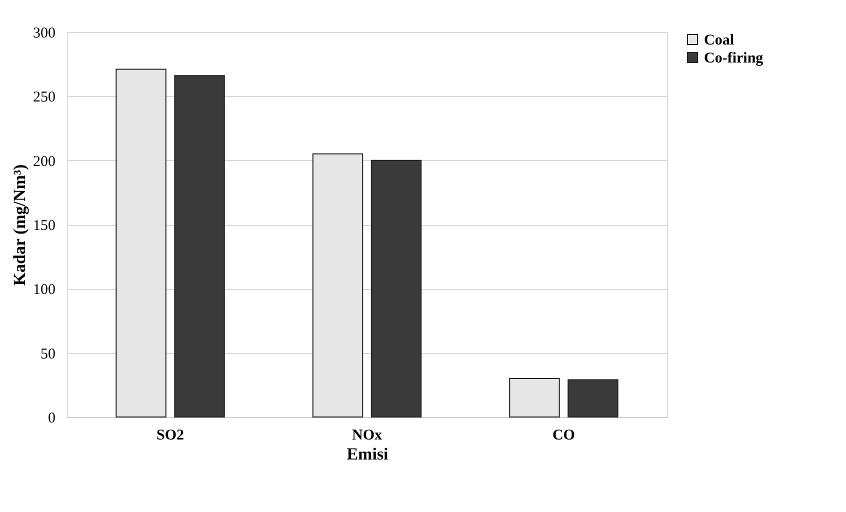  I want to click on y-tick-label: 300, so click(44, 34).